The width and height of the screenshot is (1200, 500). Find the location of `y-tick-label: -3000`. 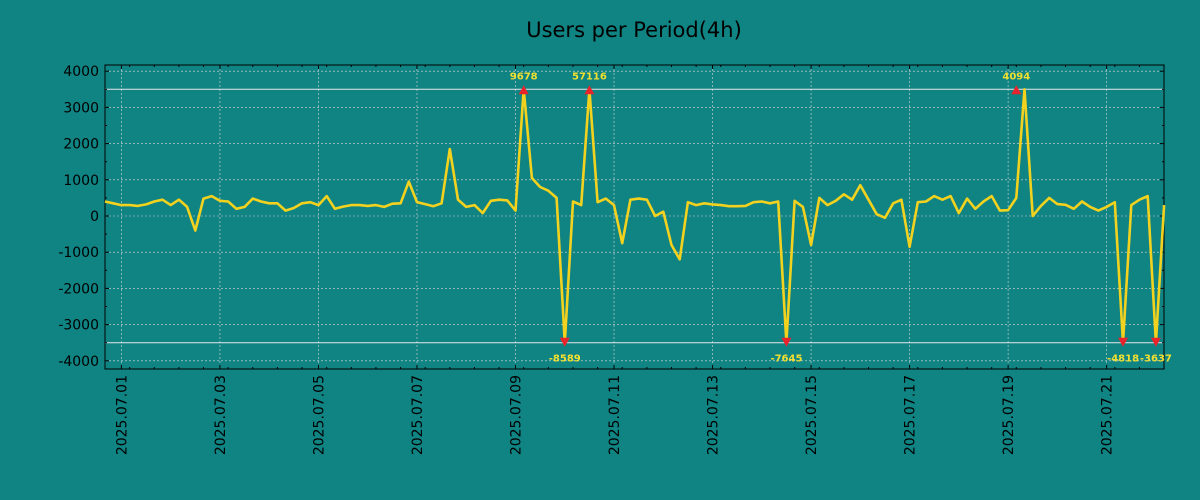

y-tick-label: -3000 is located at coordinates (78, 326).